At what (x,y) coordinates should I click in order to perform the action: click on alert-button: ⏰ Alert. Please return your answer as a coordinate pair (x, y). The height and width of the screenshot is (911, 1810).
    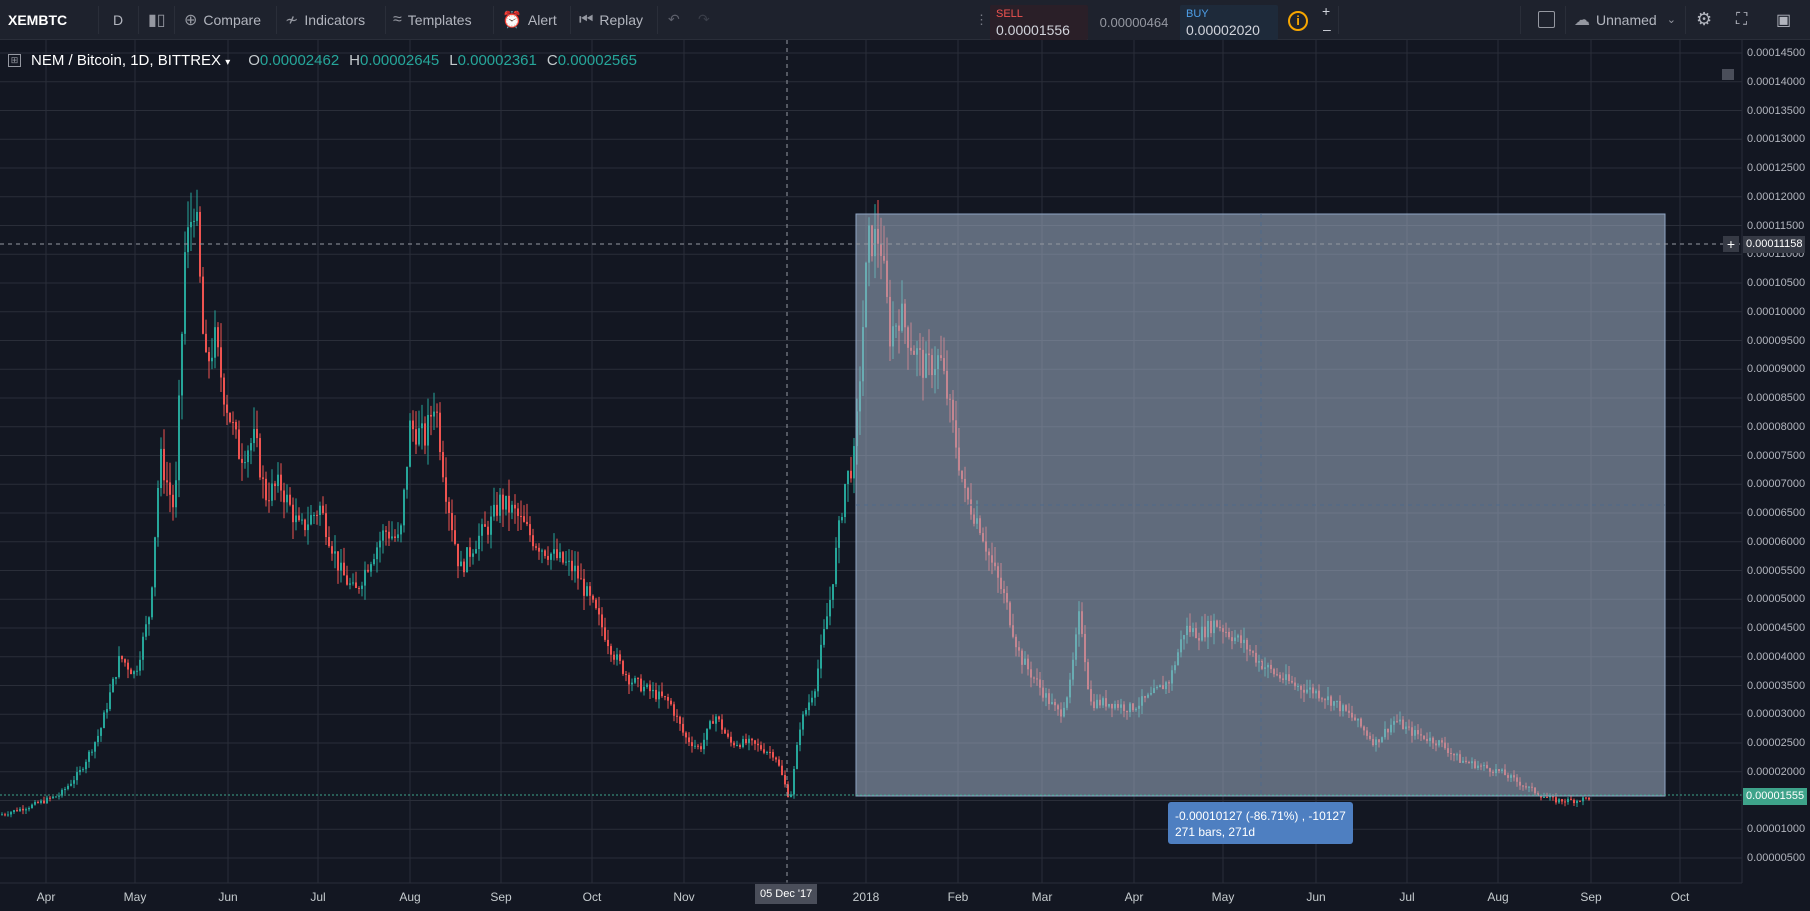
    Looking at the image, I should click on (529, 19).